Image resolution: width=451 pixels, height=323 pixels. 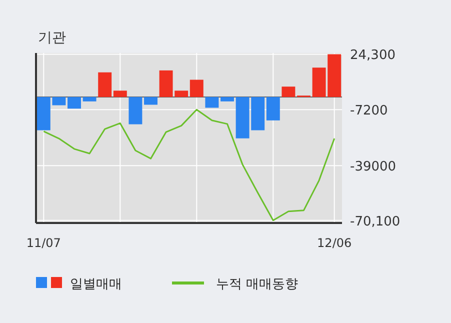 What do you see at coordinates (96, 284) in the screenshot?
I see `legend-label: 일별매매` at bounding box center [96, 284].